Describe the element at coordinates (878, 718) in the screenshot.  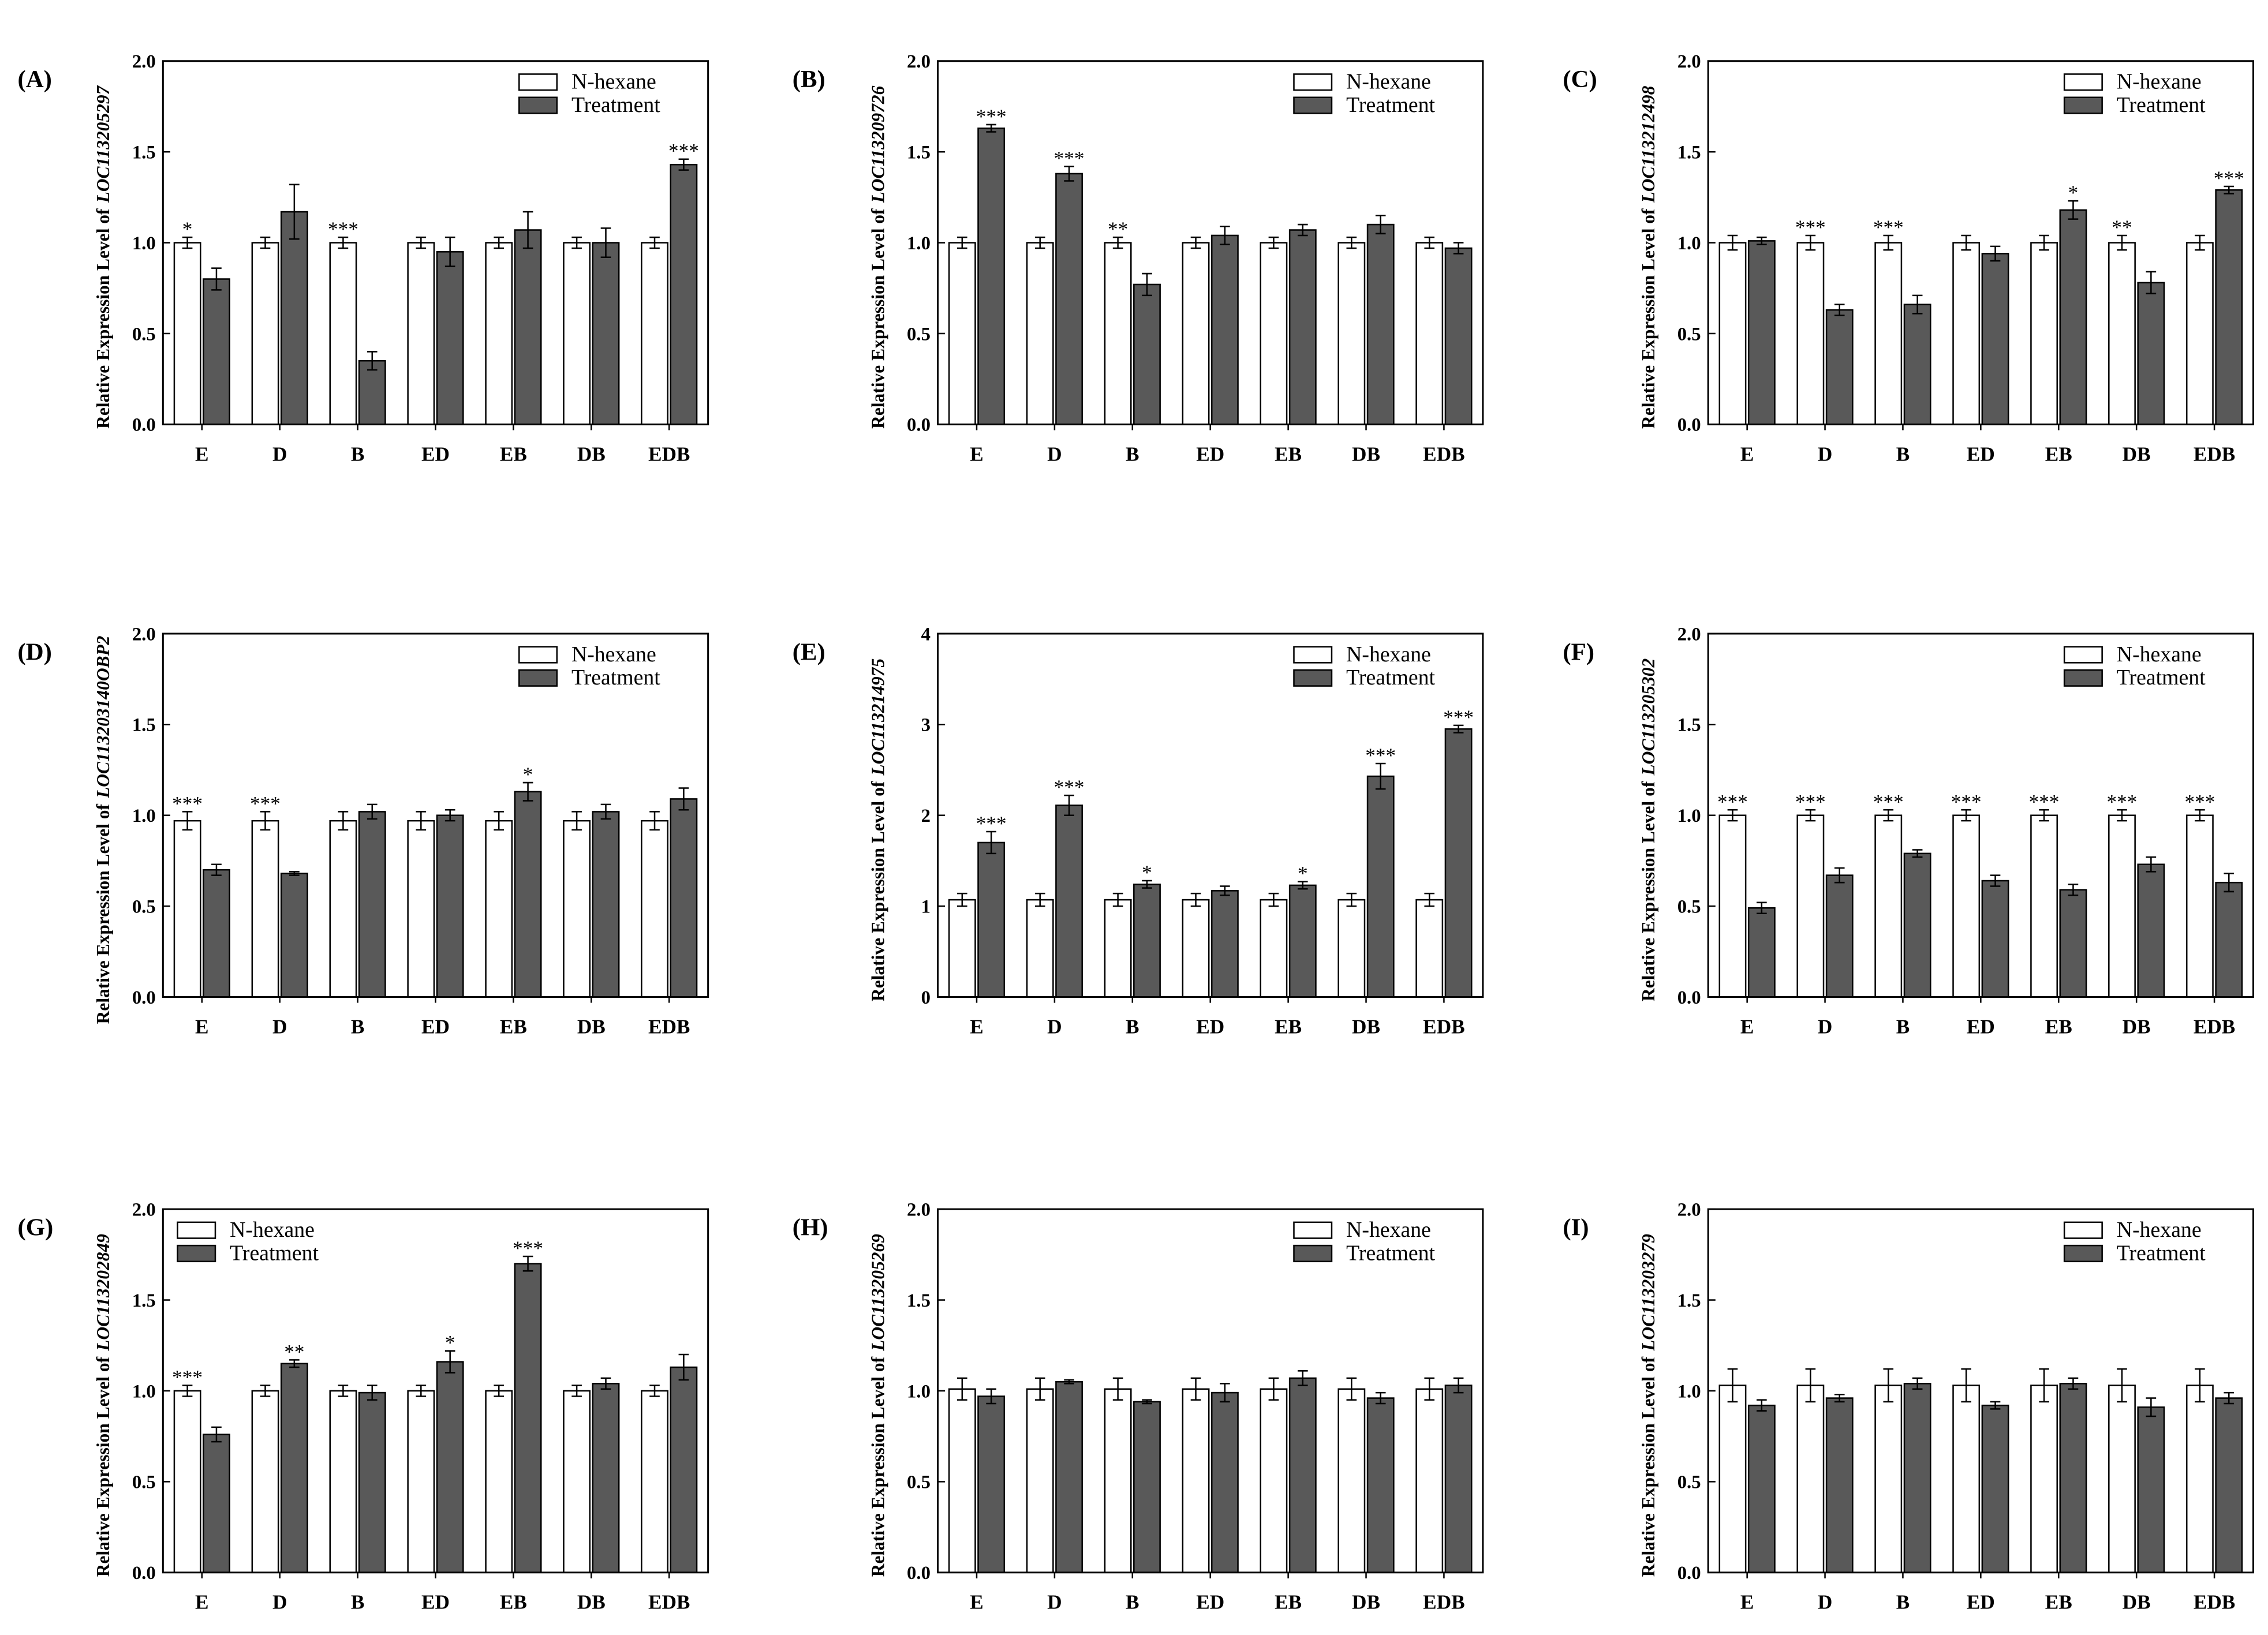
I see `y-axis-label-gene: LOC113214975` at that location.